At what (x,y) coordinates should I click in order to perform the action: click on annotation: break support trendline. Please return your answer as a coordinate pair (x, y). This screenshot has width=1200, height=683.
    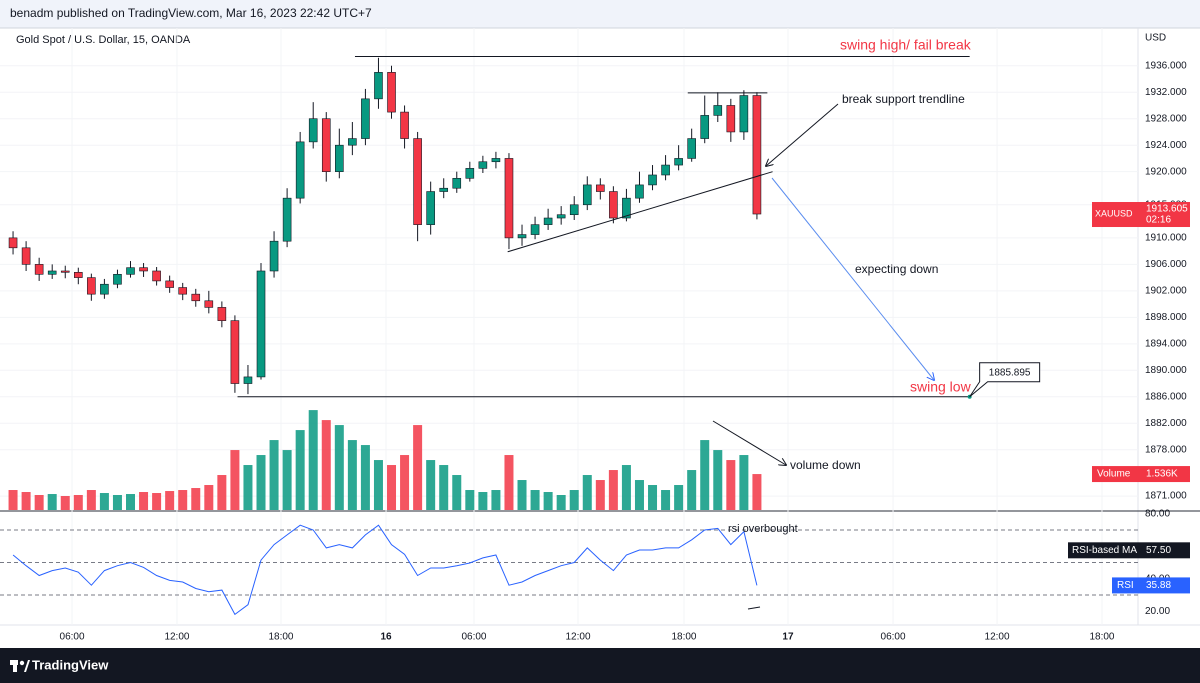
    Looking at the image, I should click on (903, 99).